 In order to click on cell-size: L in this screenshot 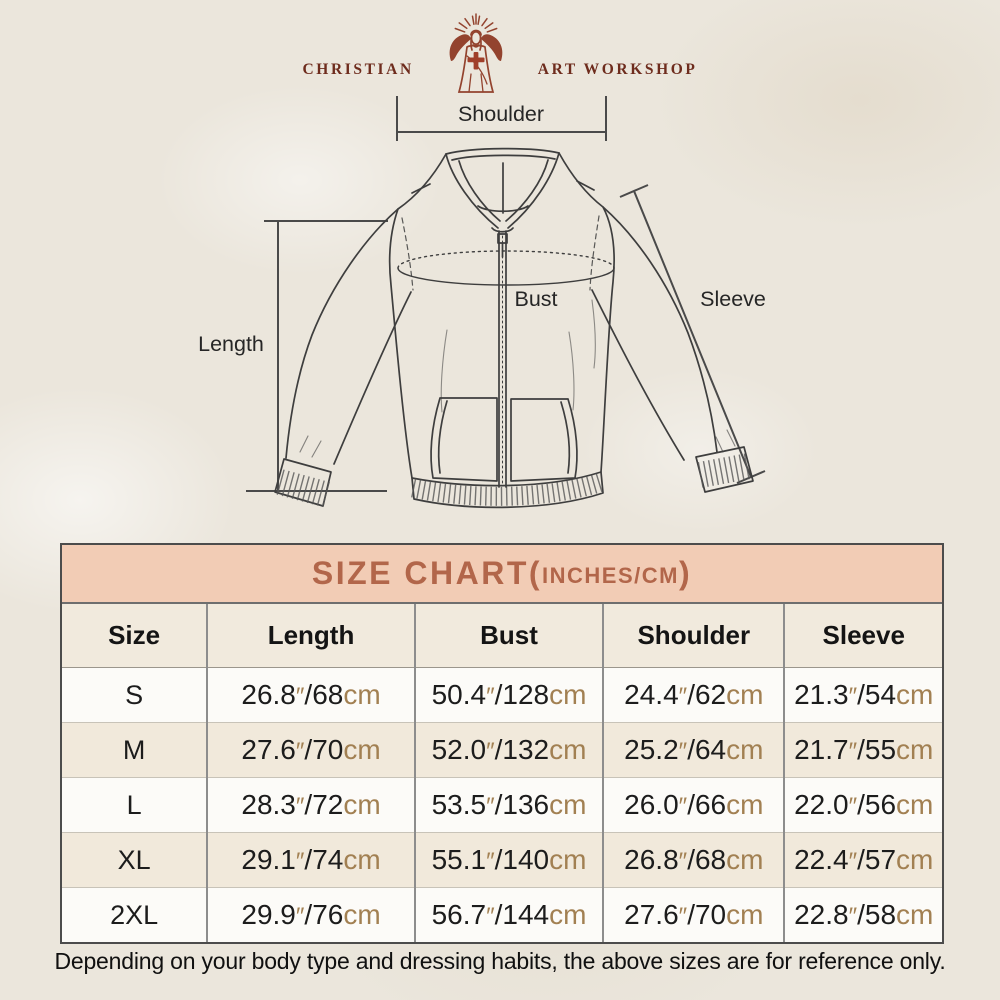, I will do `click(135, 805)`.